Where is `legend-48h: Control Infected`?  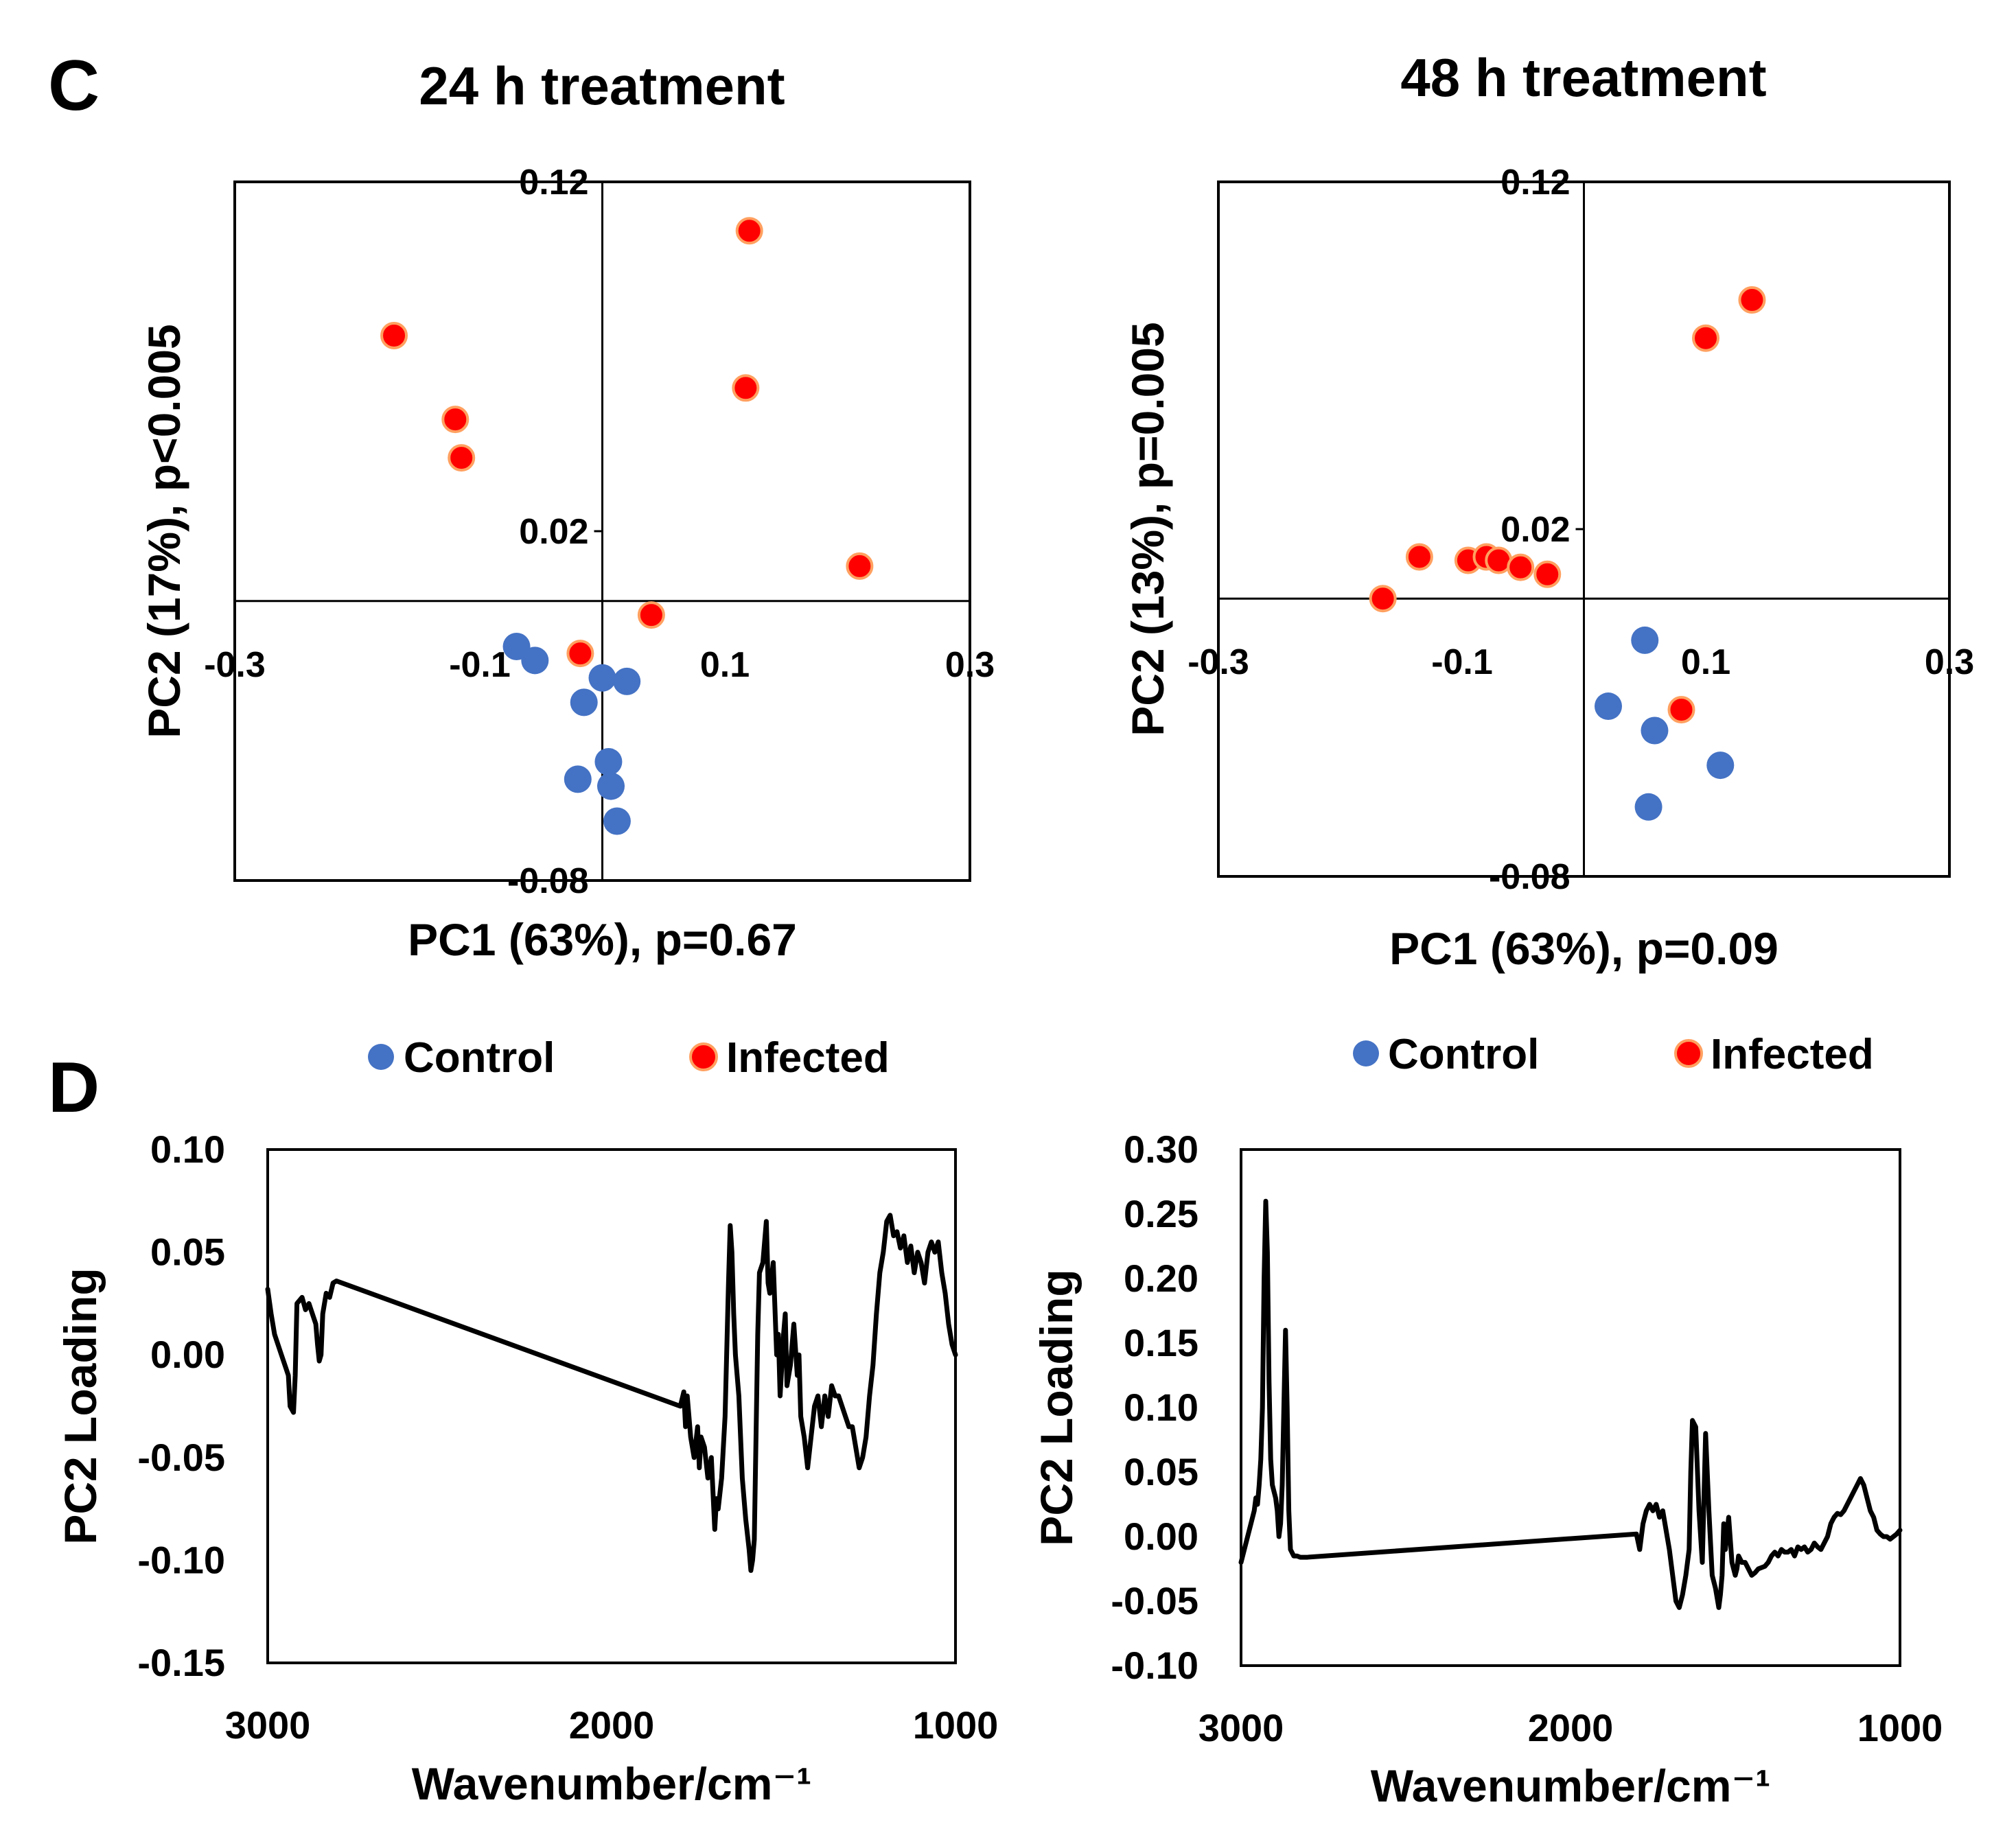 legend-48h: Control Infected is located at coordinates (1613, 1054).